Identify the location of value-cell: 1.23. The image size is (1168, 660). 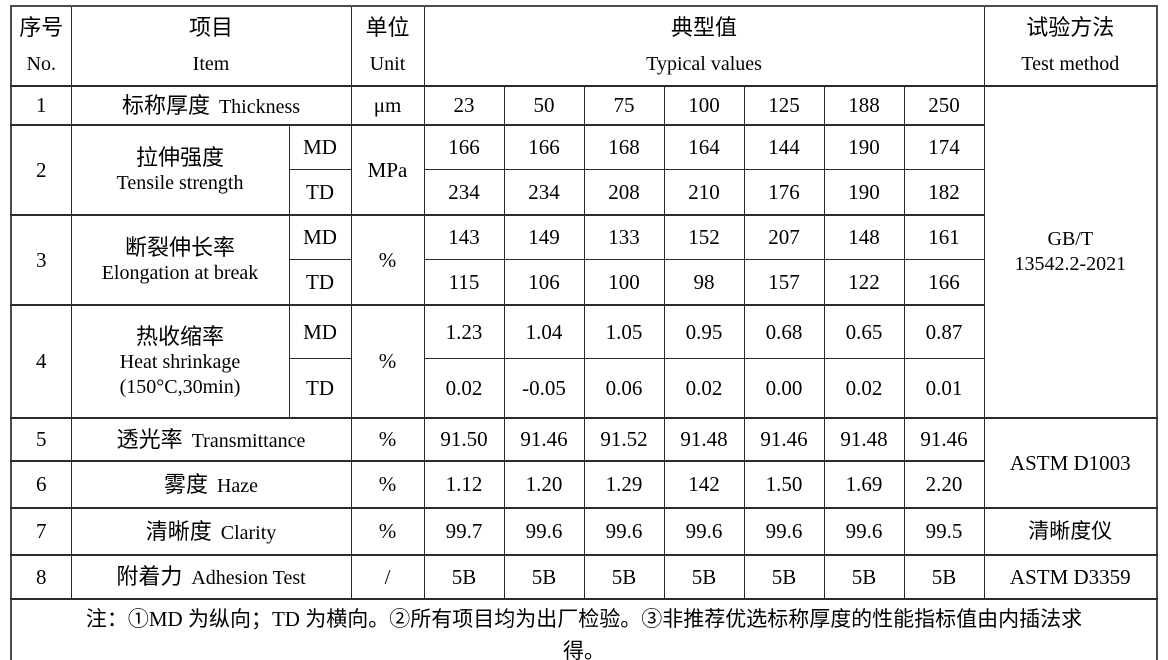
(464, 331).